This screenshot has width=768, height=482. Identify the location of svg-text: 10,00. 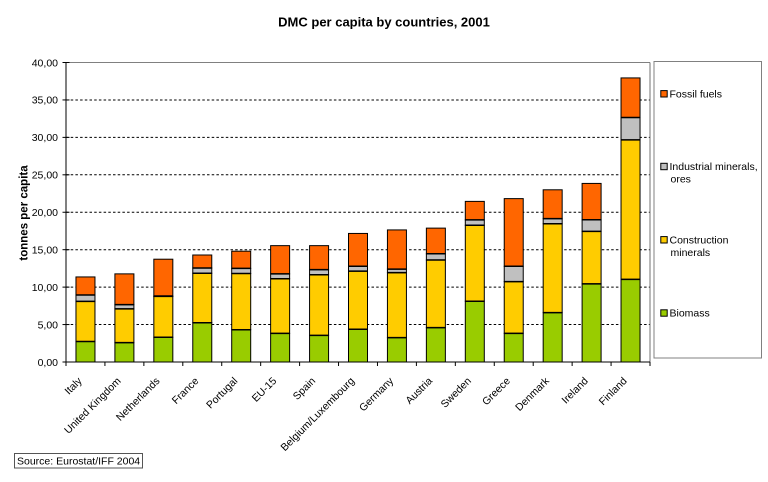
(45, 288).